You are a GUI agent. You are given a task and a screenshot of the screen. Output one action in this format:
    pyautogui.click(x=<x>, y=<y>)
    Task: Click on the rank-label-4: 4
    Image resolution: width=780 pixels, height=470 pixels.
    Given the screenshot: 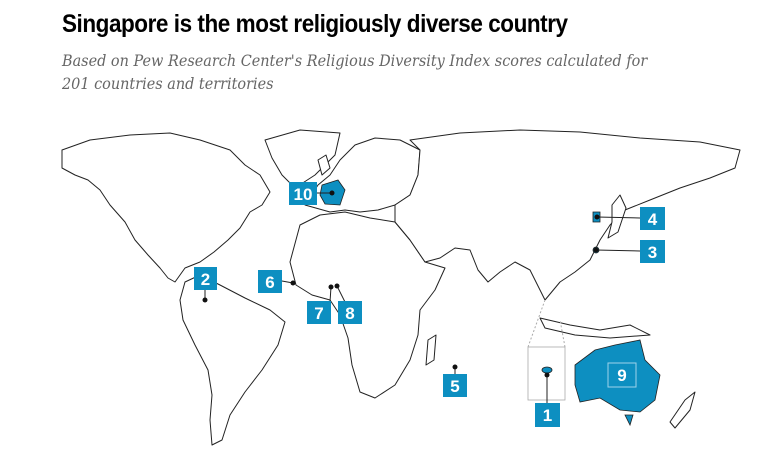 What is the action you would take?
    pyautogui.click(x=652, y=218)
    